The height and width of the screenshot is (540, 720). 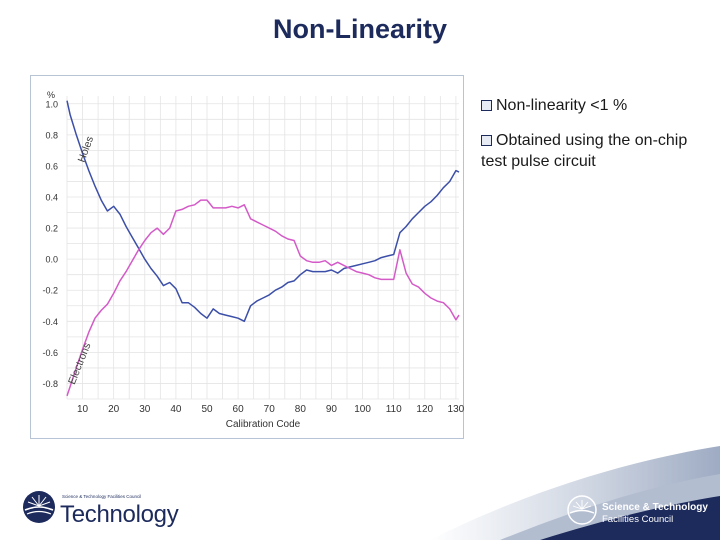 I want to click on logo-line-1: Science & Technology, so click(x=655, y=507).